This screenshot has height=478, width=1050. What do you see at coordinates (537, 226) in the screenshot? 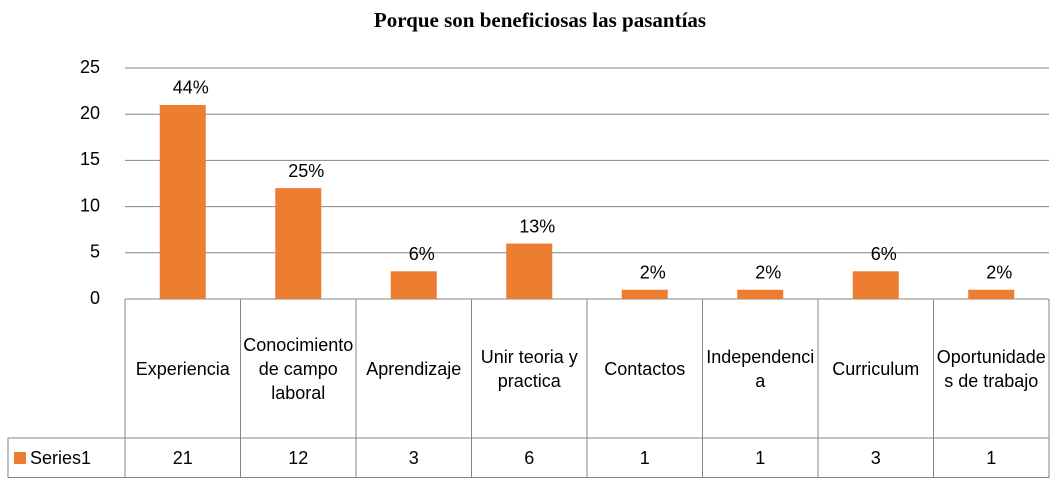
I see `data-label: 13%` at bounding box center [537, 226].